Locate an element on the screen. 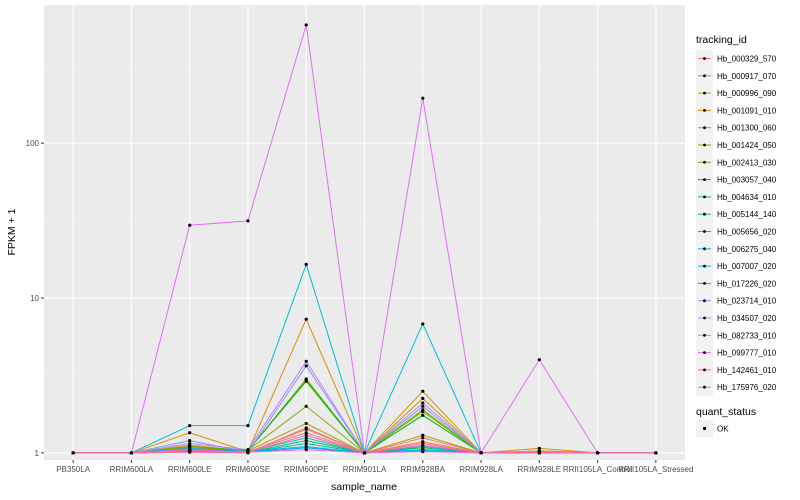  x-tick-label: RRIM928BA is located at coordinates (423, 469).